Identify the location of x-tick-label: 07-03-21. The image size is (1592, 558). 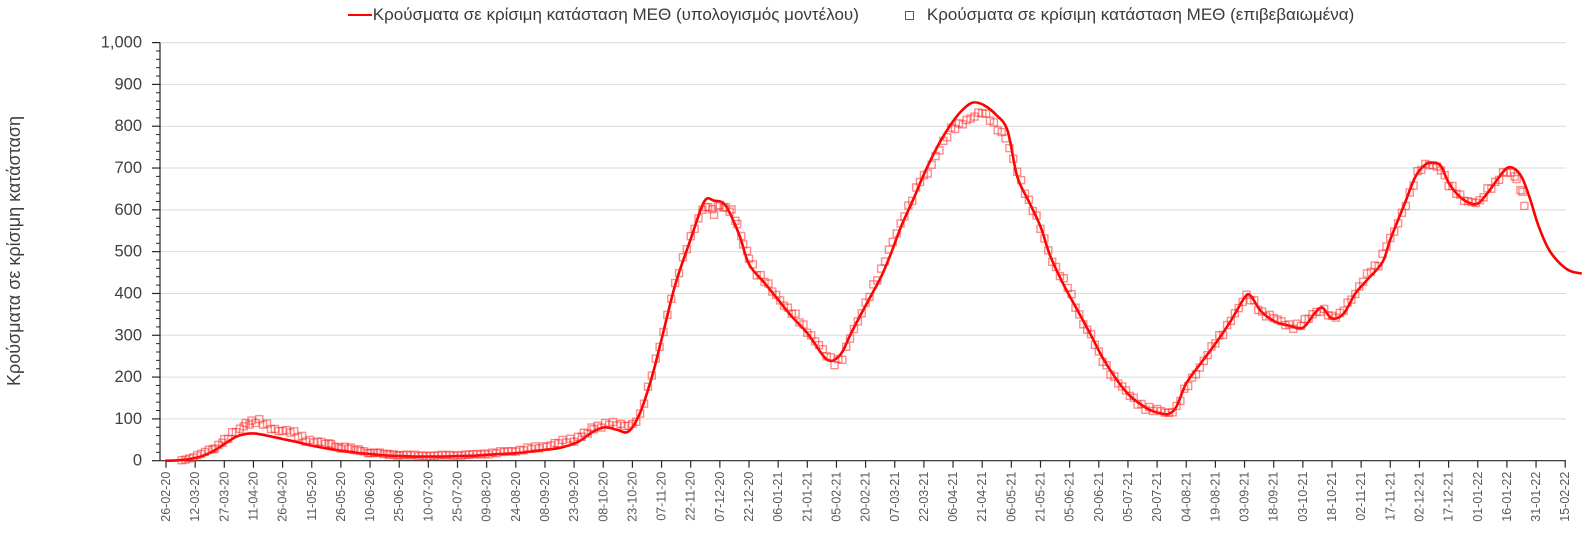
(895, 497).